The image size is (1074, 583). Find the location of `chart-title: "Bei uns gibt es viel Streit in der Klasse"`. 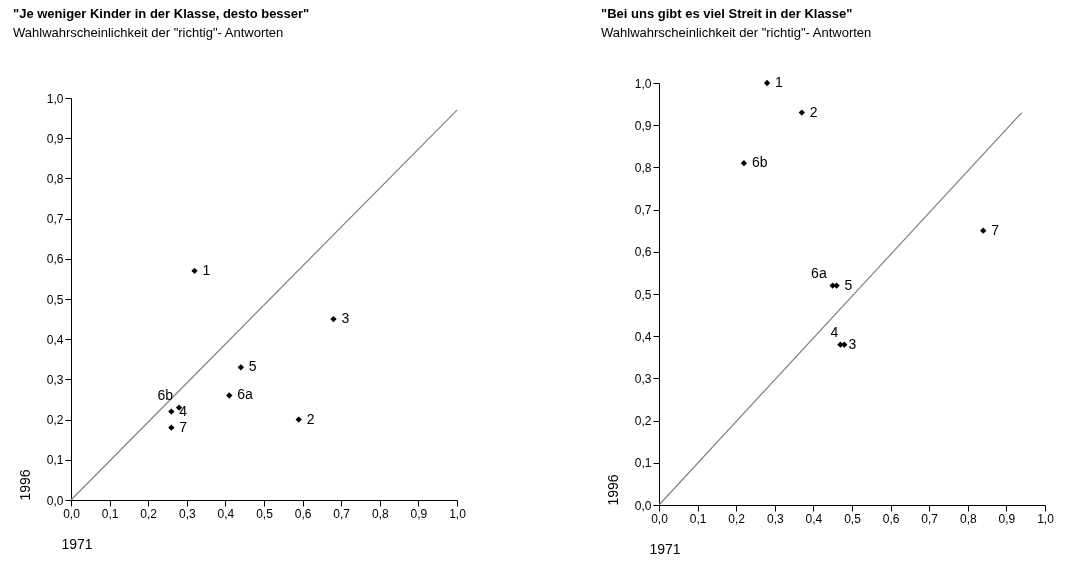

chart-title: "Bei uns gibt es viel Streit in der Klasse" is located at coordinates (727, 13).